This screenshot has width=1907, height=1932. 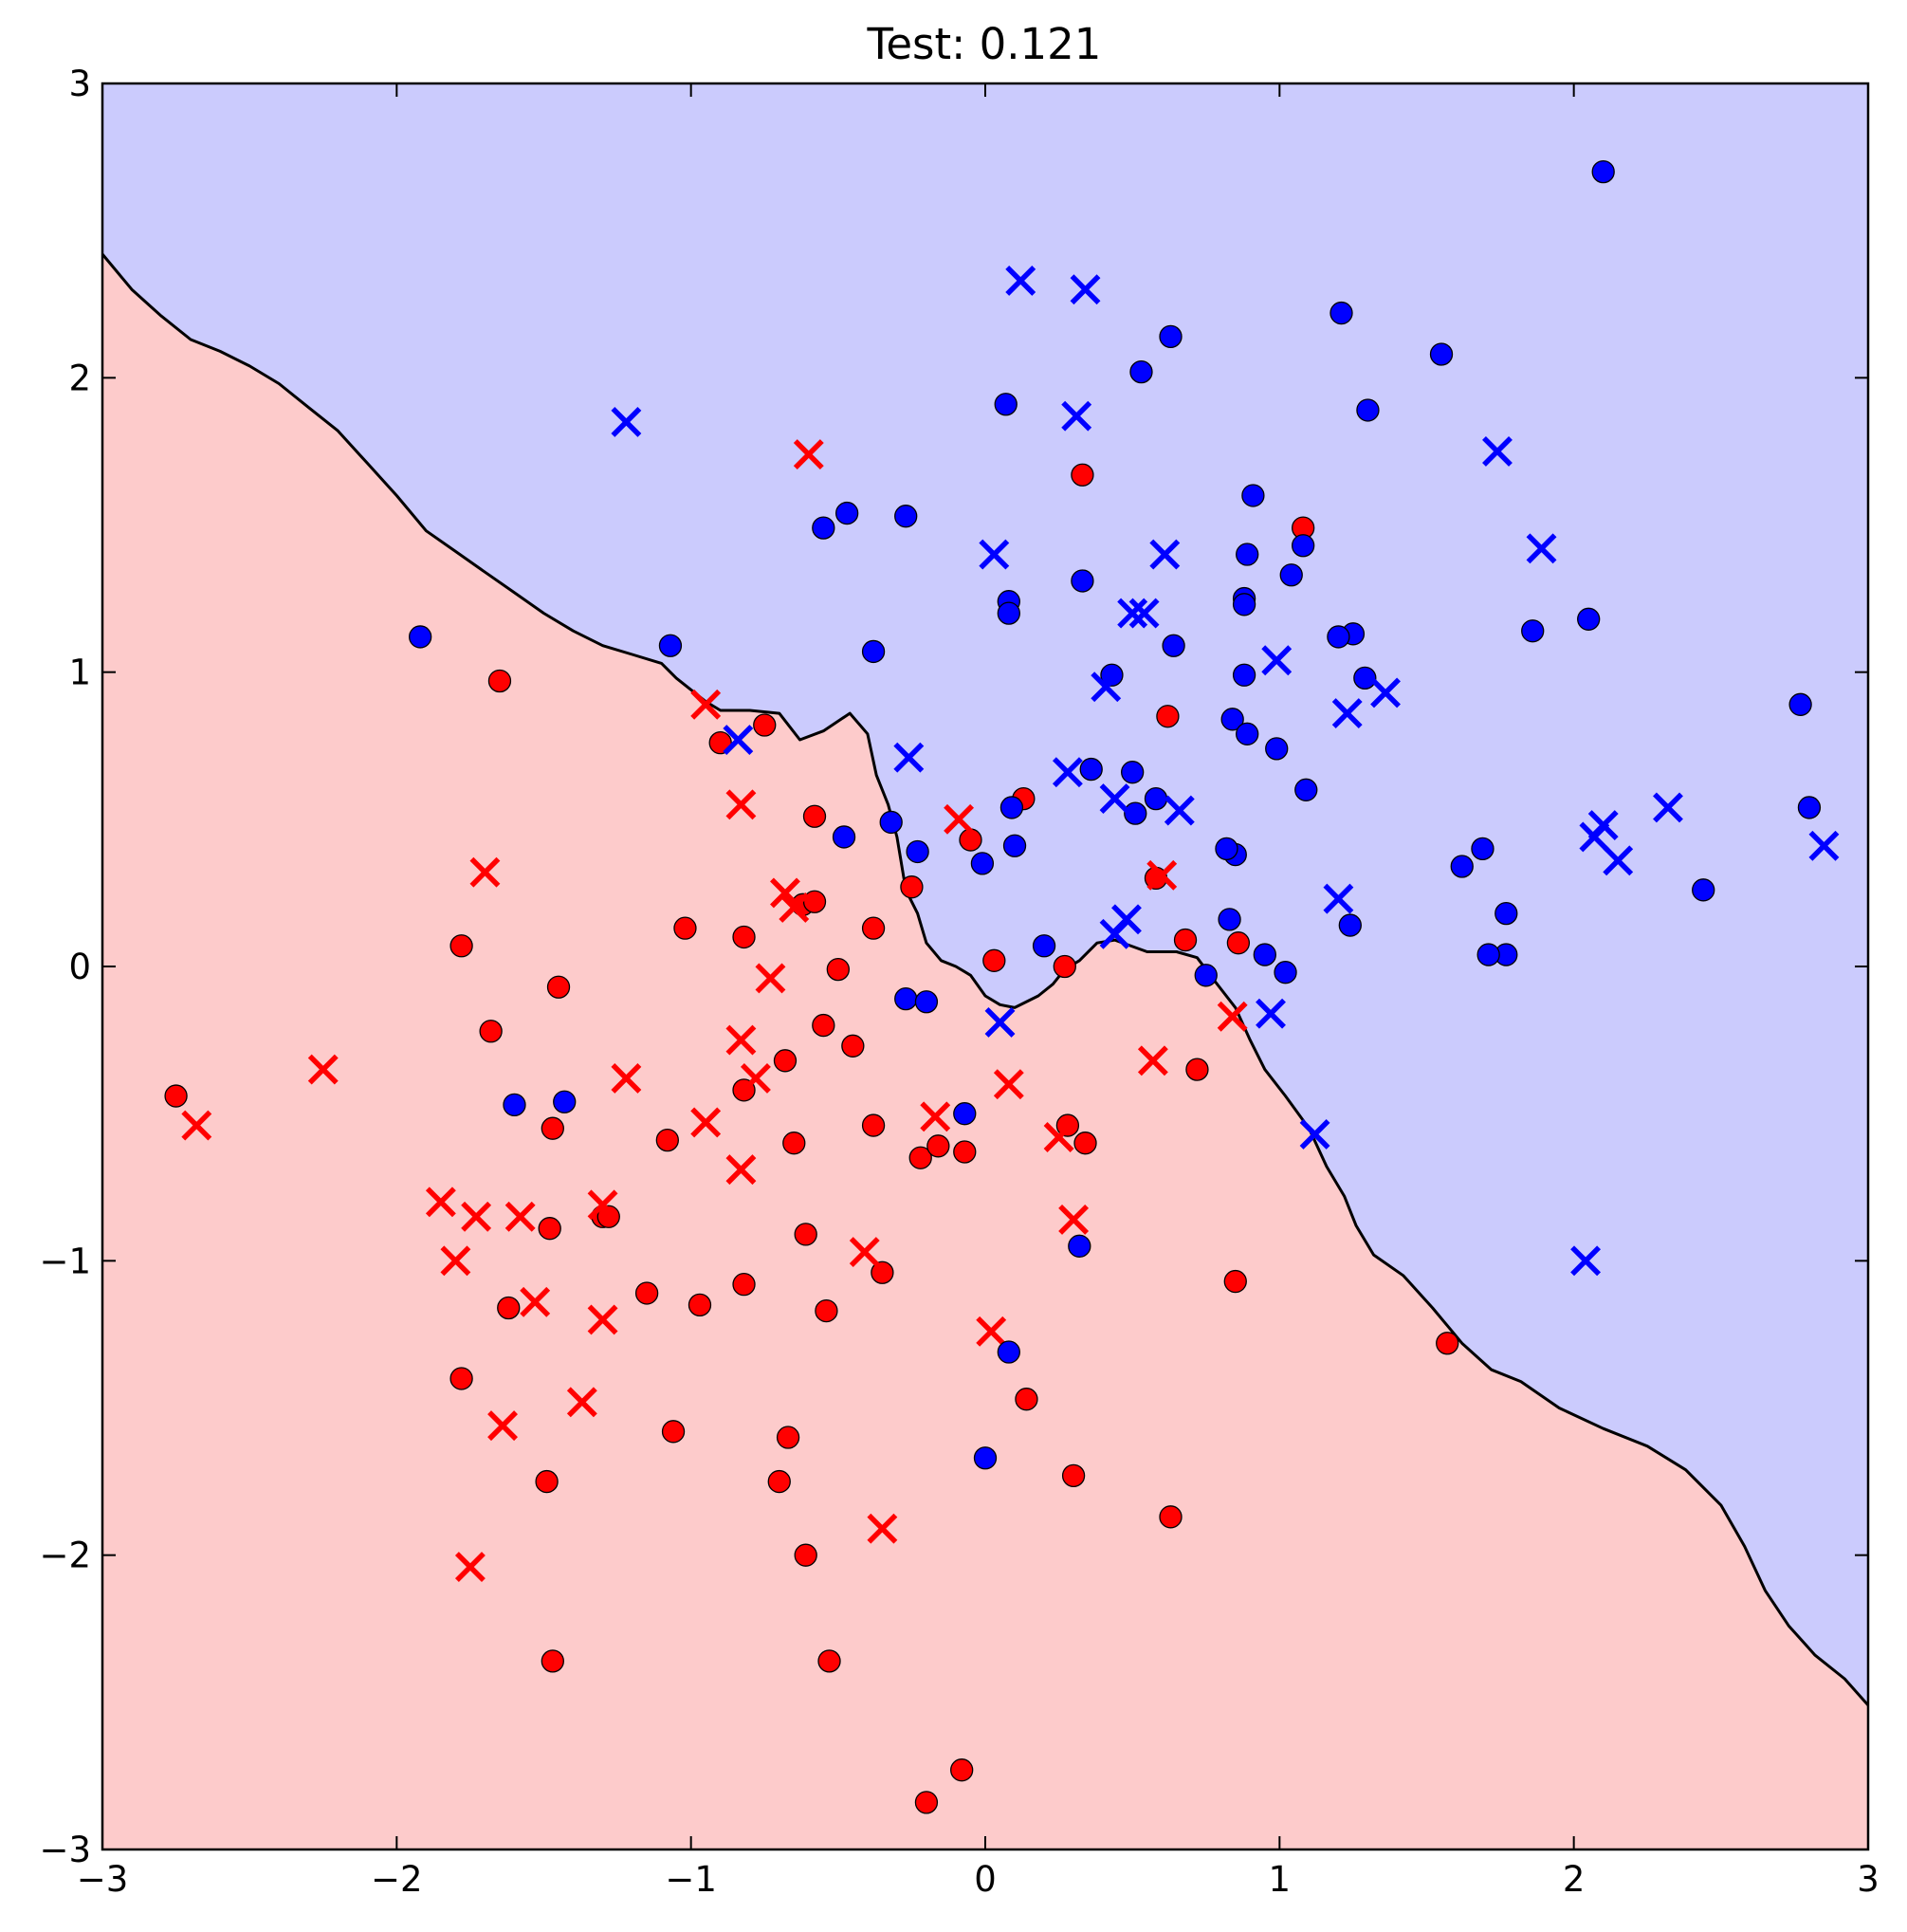 What do you see at coordinates (984, 44) in the screenshot?
I see `chart-title: Test: 0.121` at bounding box center [984, 44].